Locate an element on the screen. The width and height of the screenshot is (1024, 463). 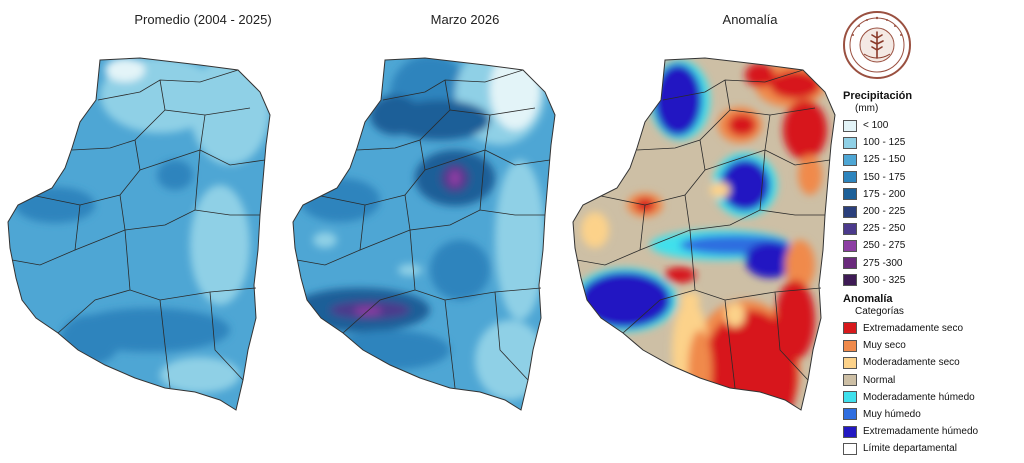
legend-label: 225 - 250 is located at coordinates (884, 229).